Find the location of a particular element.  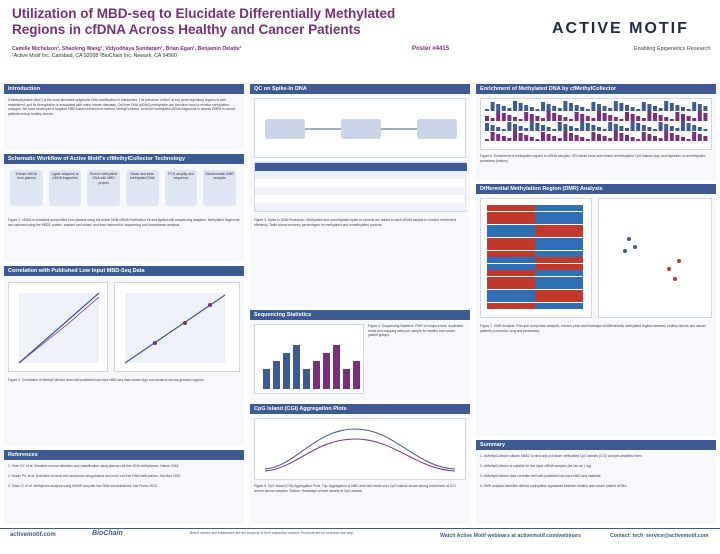

footer-website: activemotif.com is located at coordinates (33, 535).